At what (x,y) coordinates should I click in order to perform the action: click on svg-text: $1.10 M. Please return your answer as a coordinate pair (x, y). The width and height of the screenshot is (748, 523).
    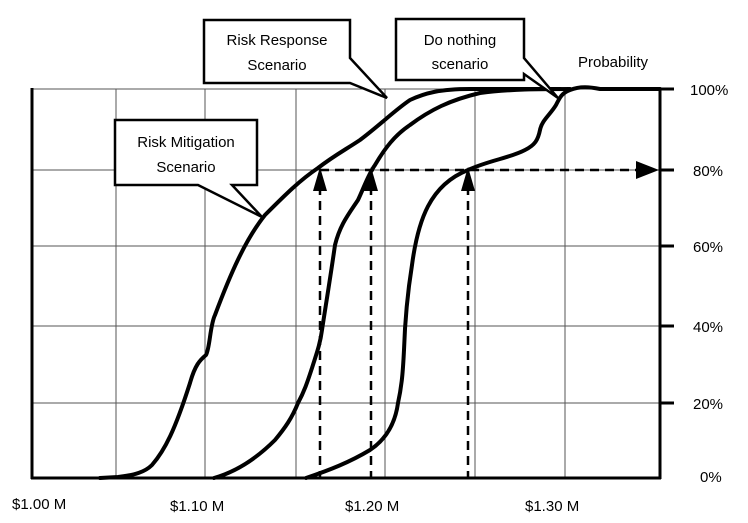
    Looking at the image, I should click on (197, 506).